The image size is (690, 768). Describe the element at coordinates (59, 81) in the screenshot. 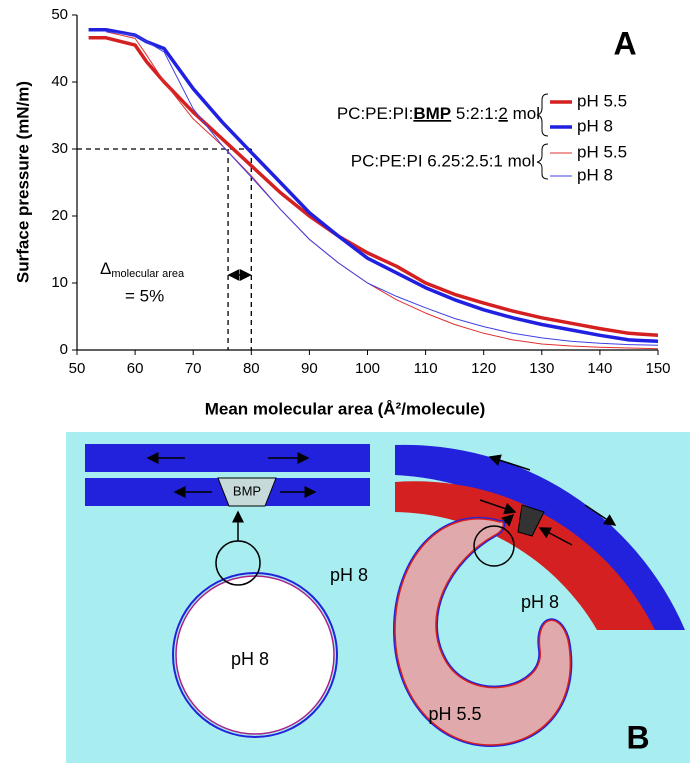

I see `y-tick-label: 40` at that location.